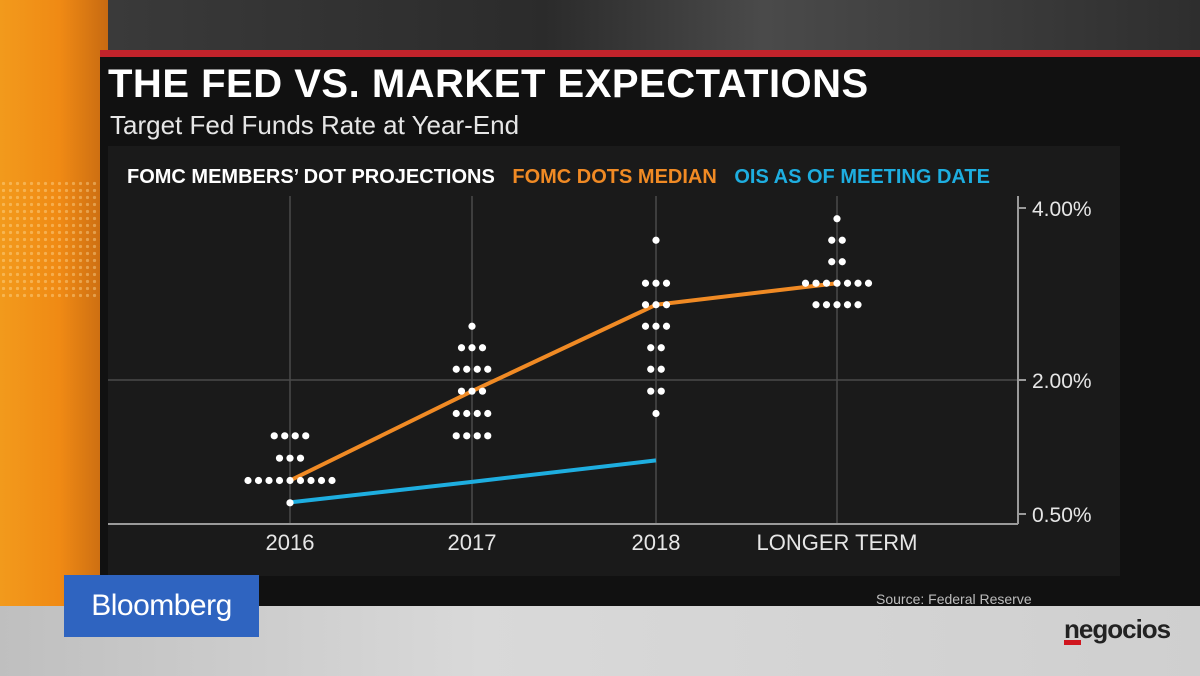 Image resolution: width=1200 pixels, height=676 pixels. What do you see at coordinates (290, 542) in the screenshot?
I see `x-tick-label-0: 2016` at bounding box center [290, 542].